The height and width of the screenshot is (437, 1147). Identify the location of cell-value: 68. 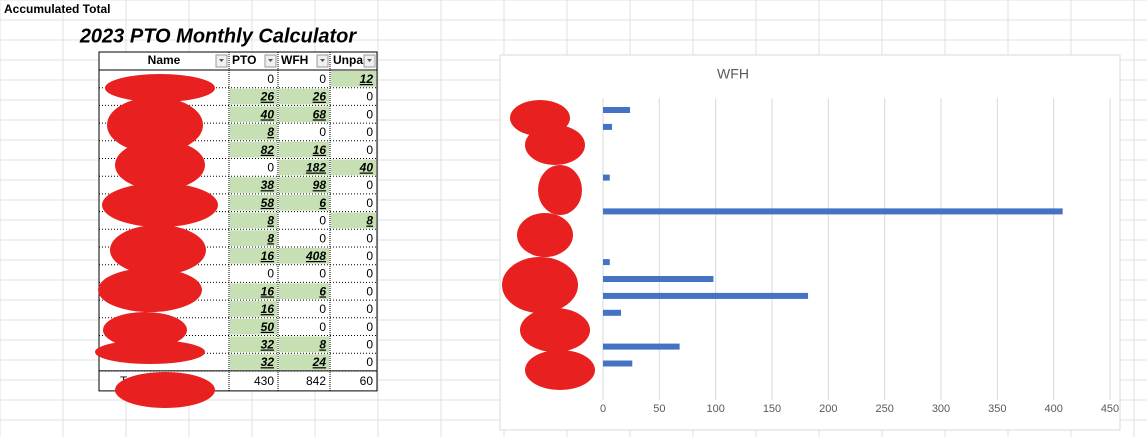
(320, 114).